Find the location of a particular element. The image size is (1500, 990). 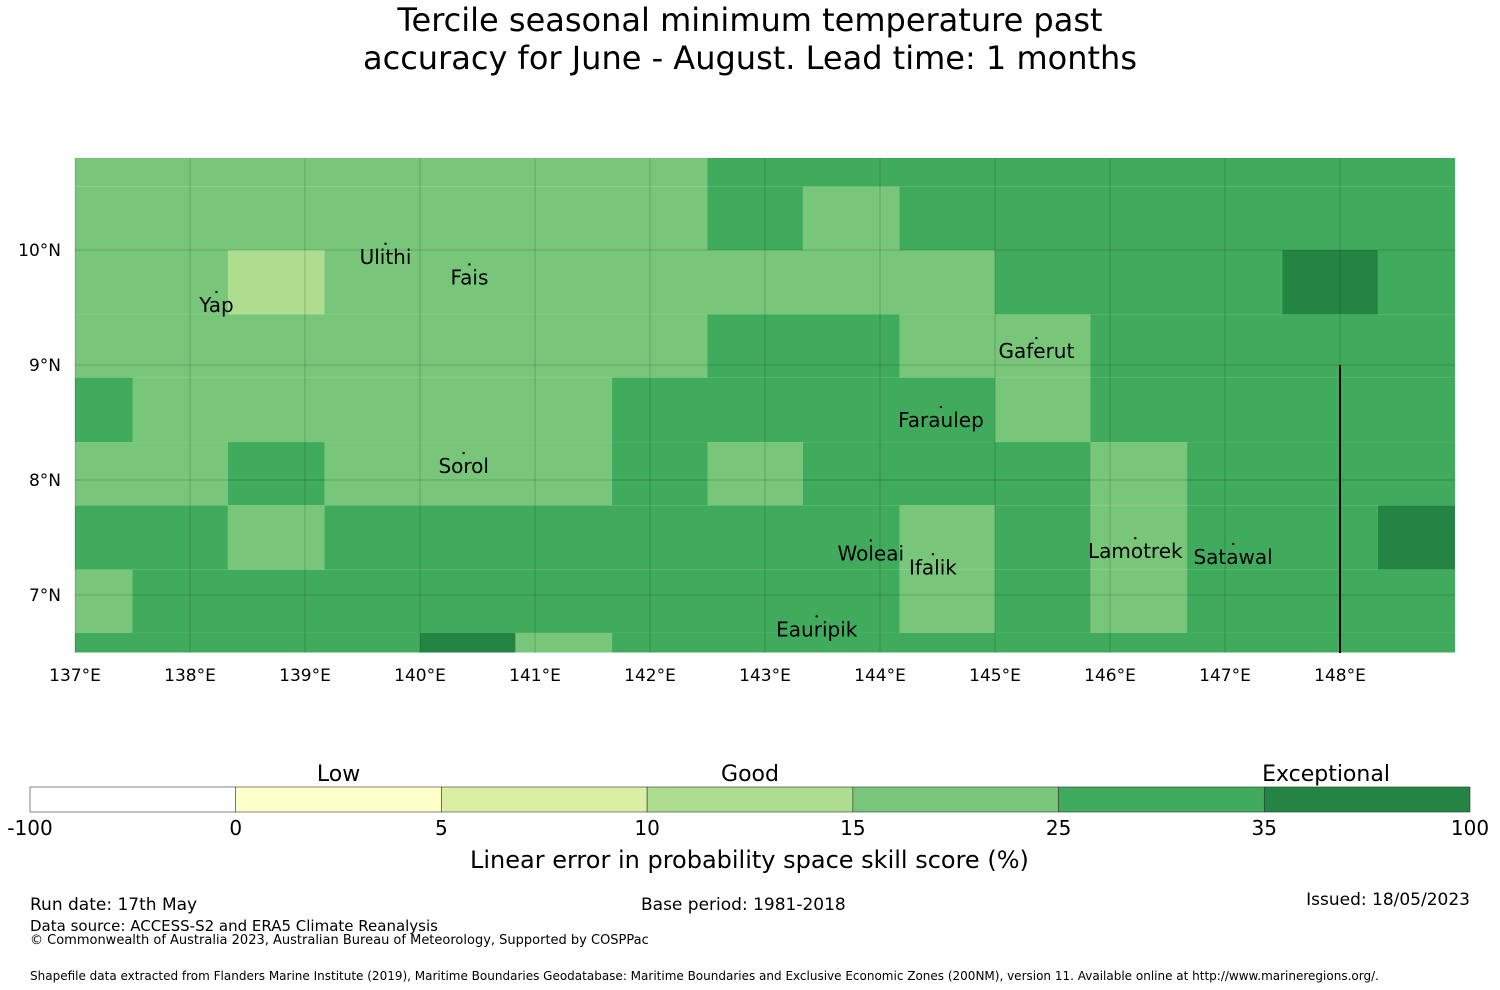

latitude-tick-label: 9°N is located at coordinates (45, 366).